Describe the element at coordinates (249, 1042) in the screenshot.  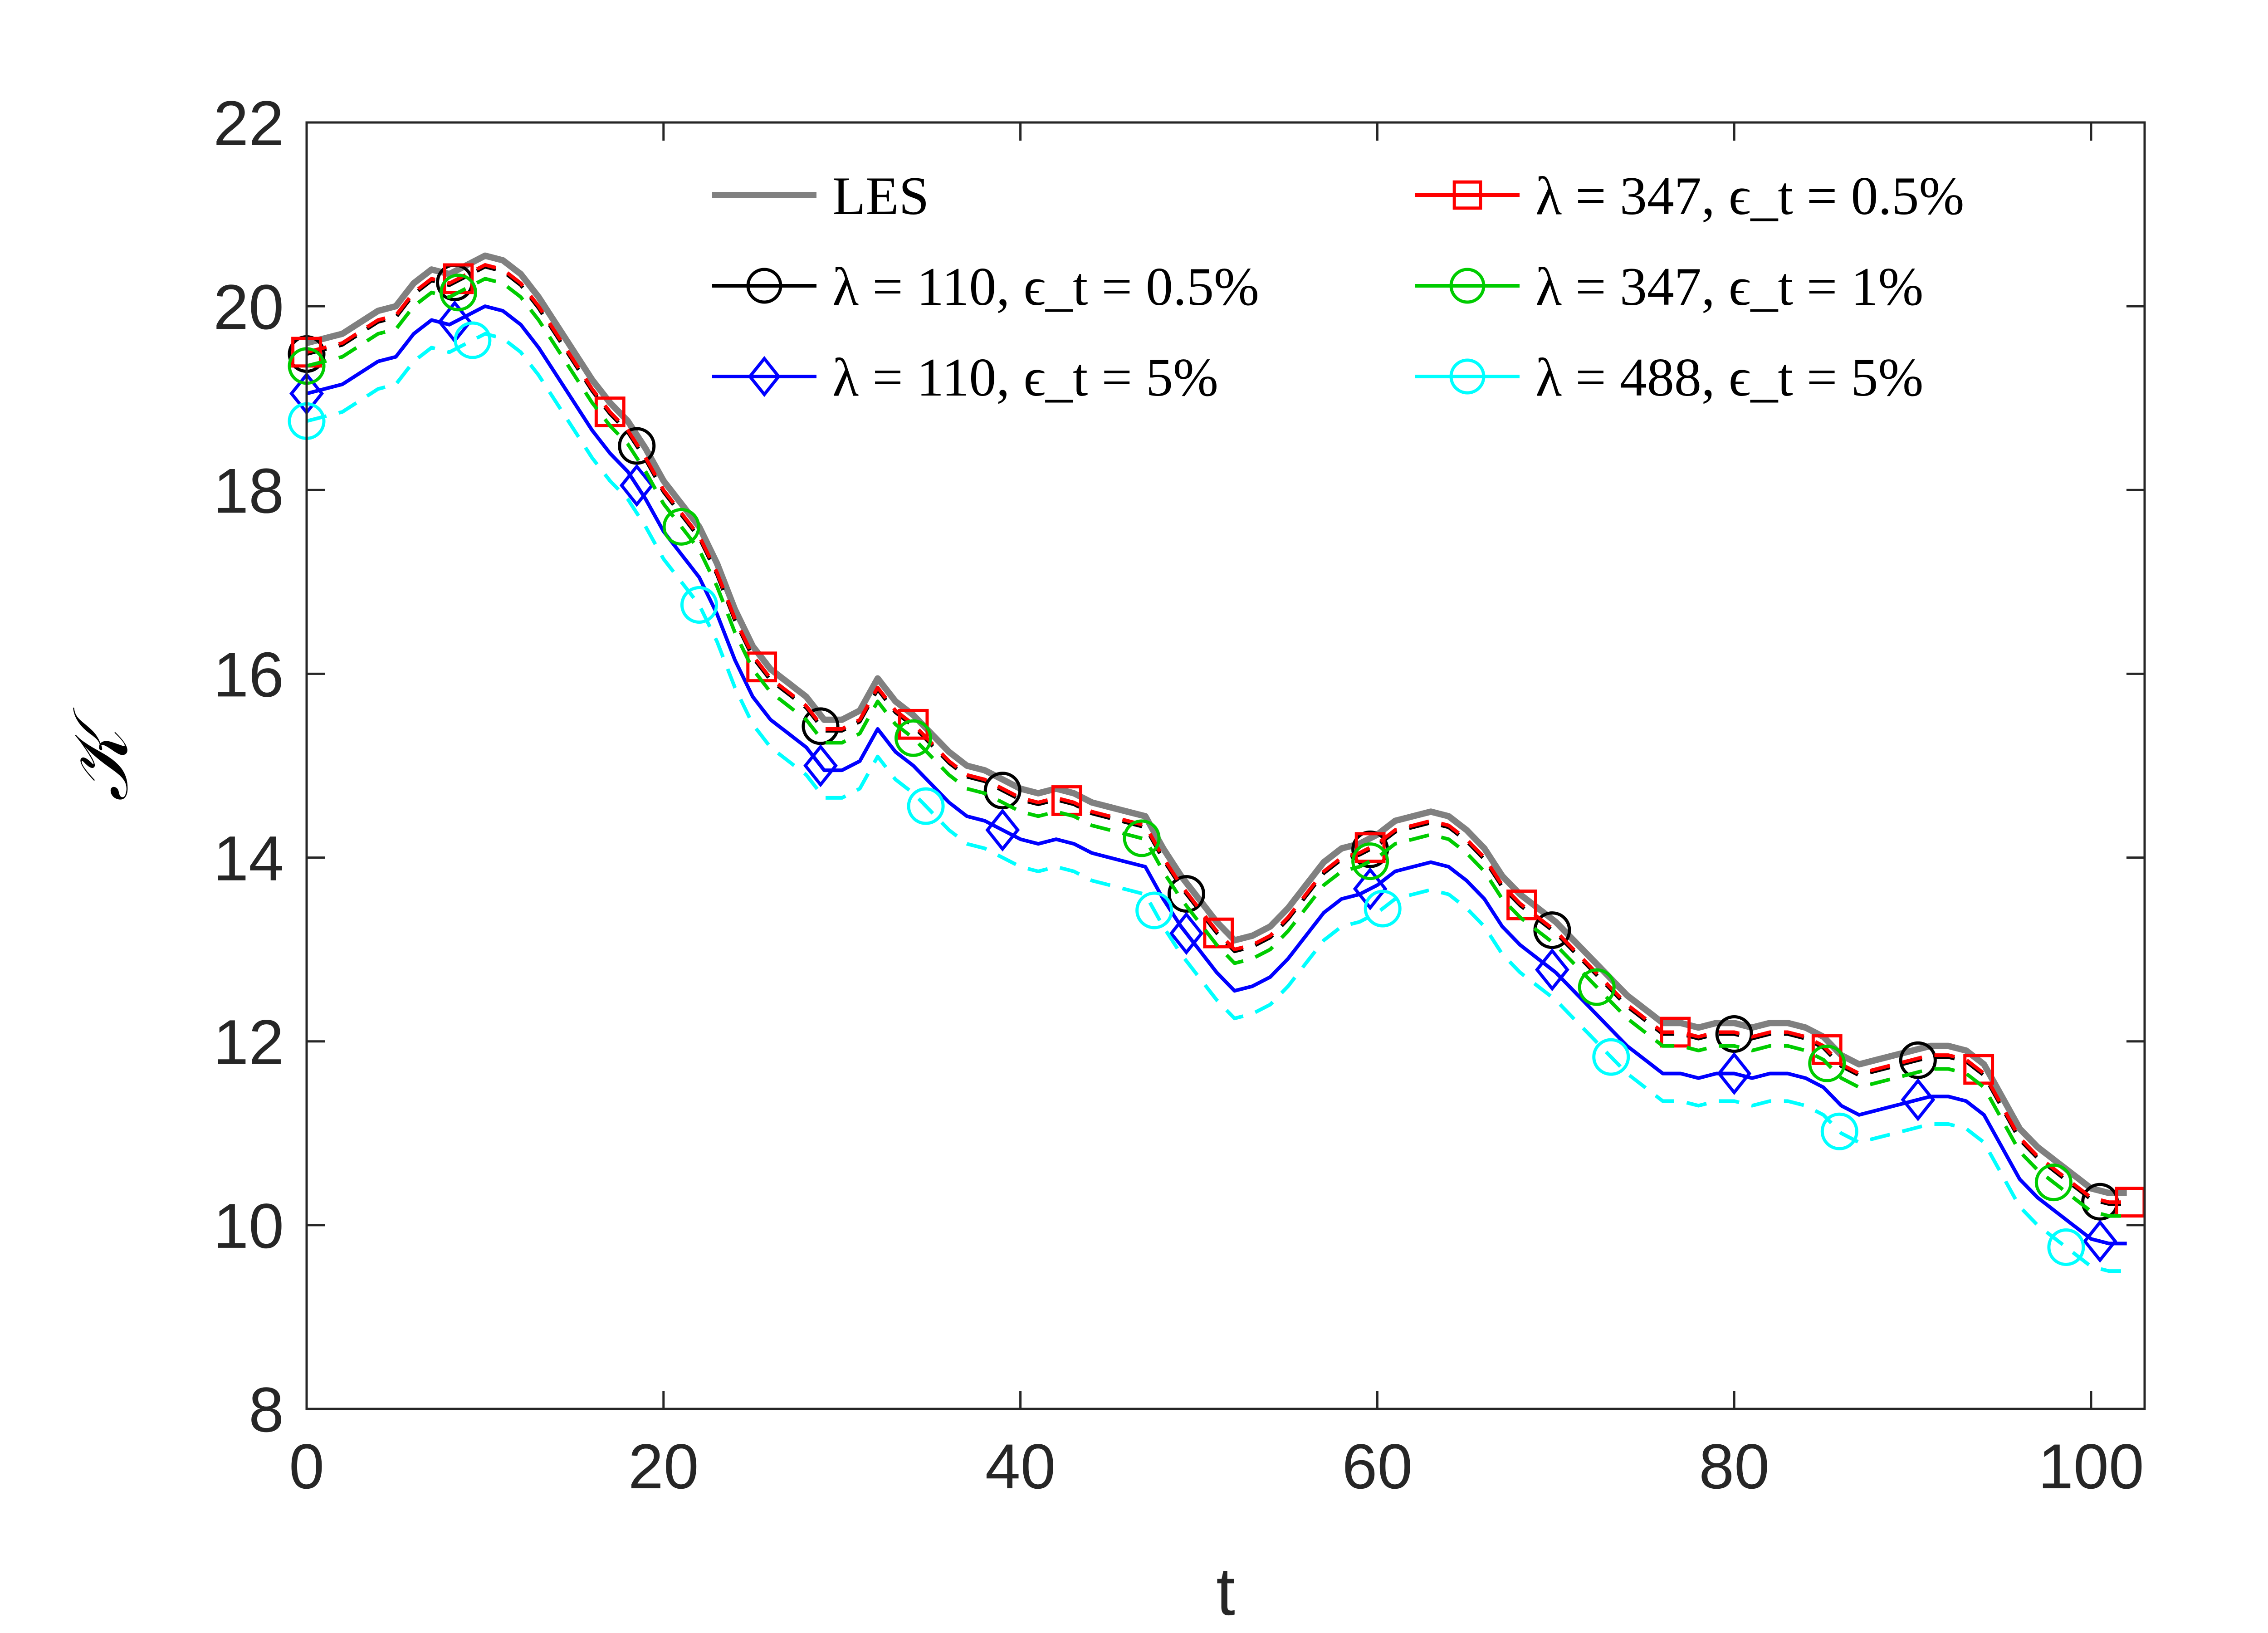
I see `y-tick-label: 12` at that location.